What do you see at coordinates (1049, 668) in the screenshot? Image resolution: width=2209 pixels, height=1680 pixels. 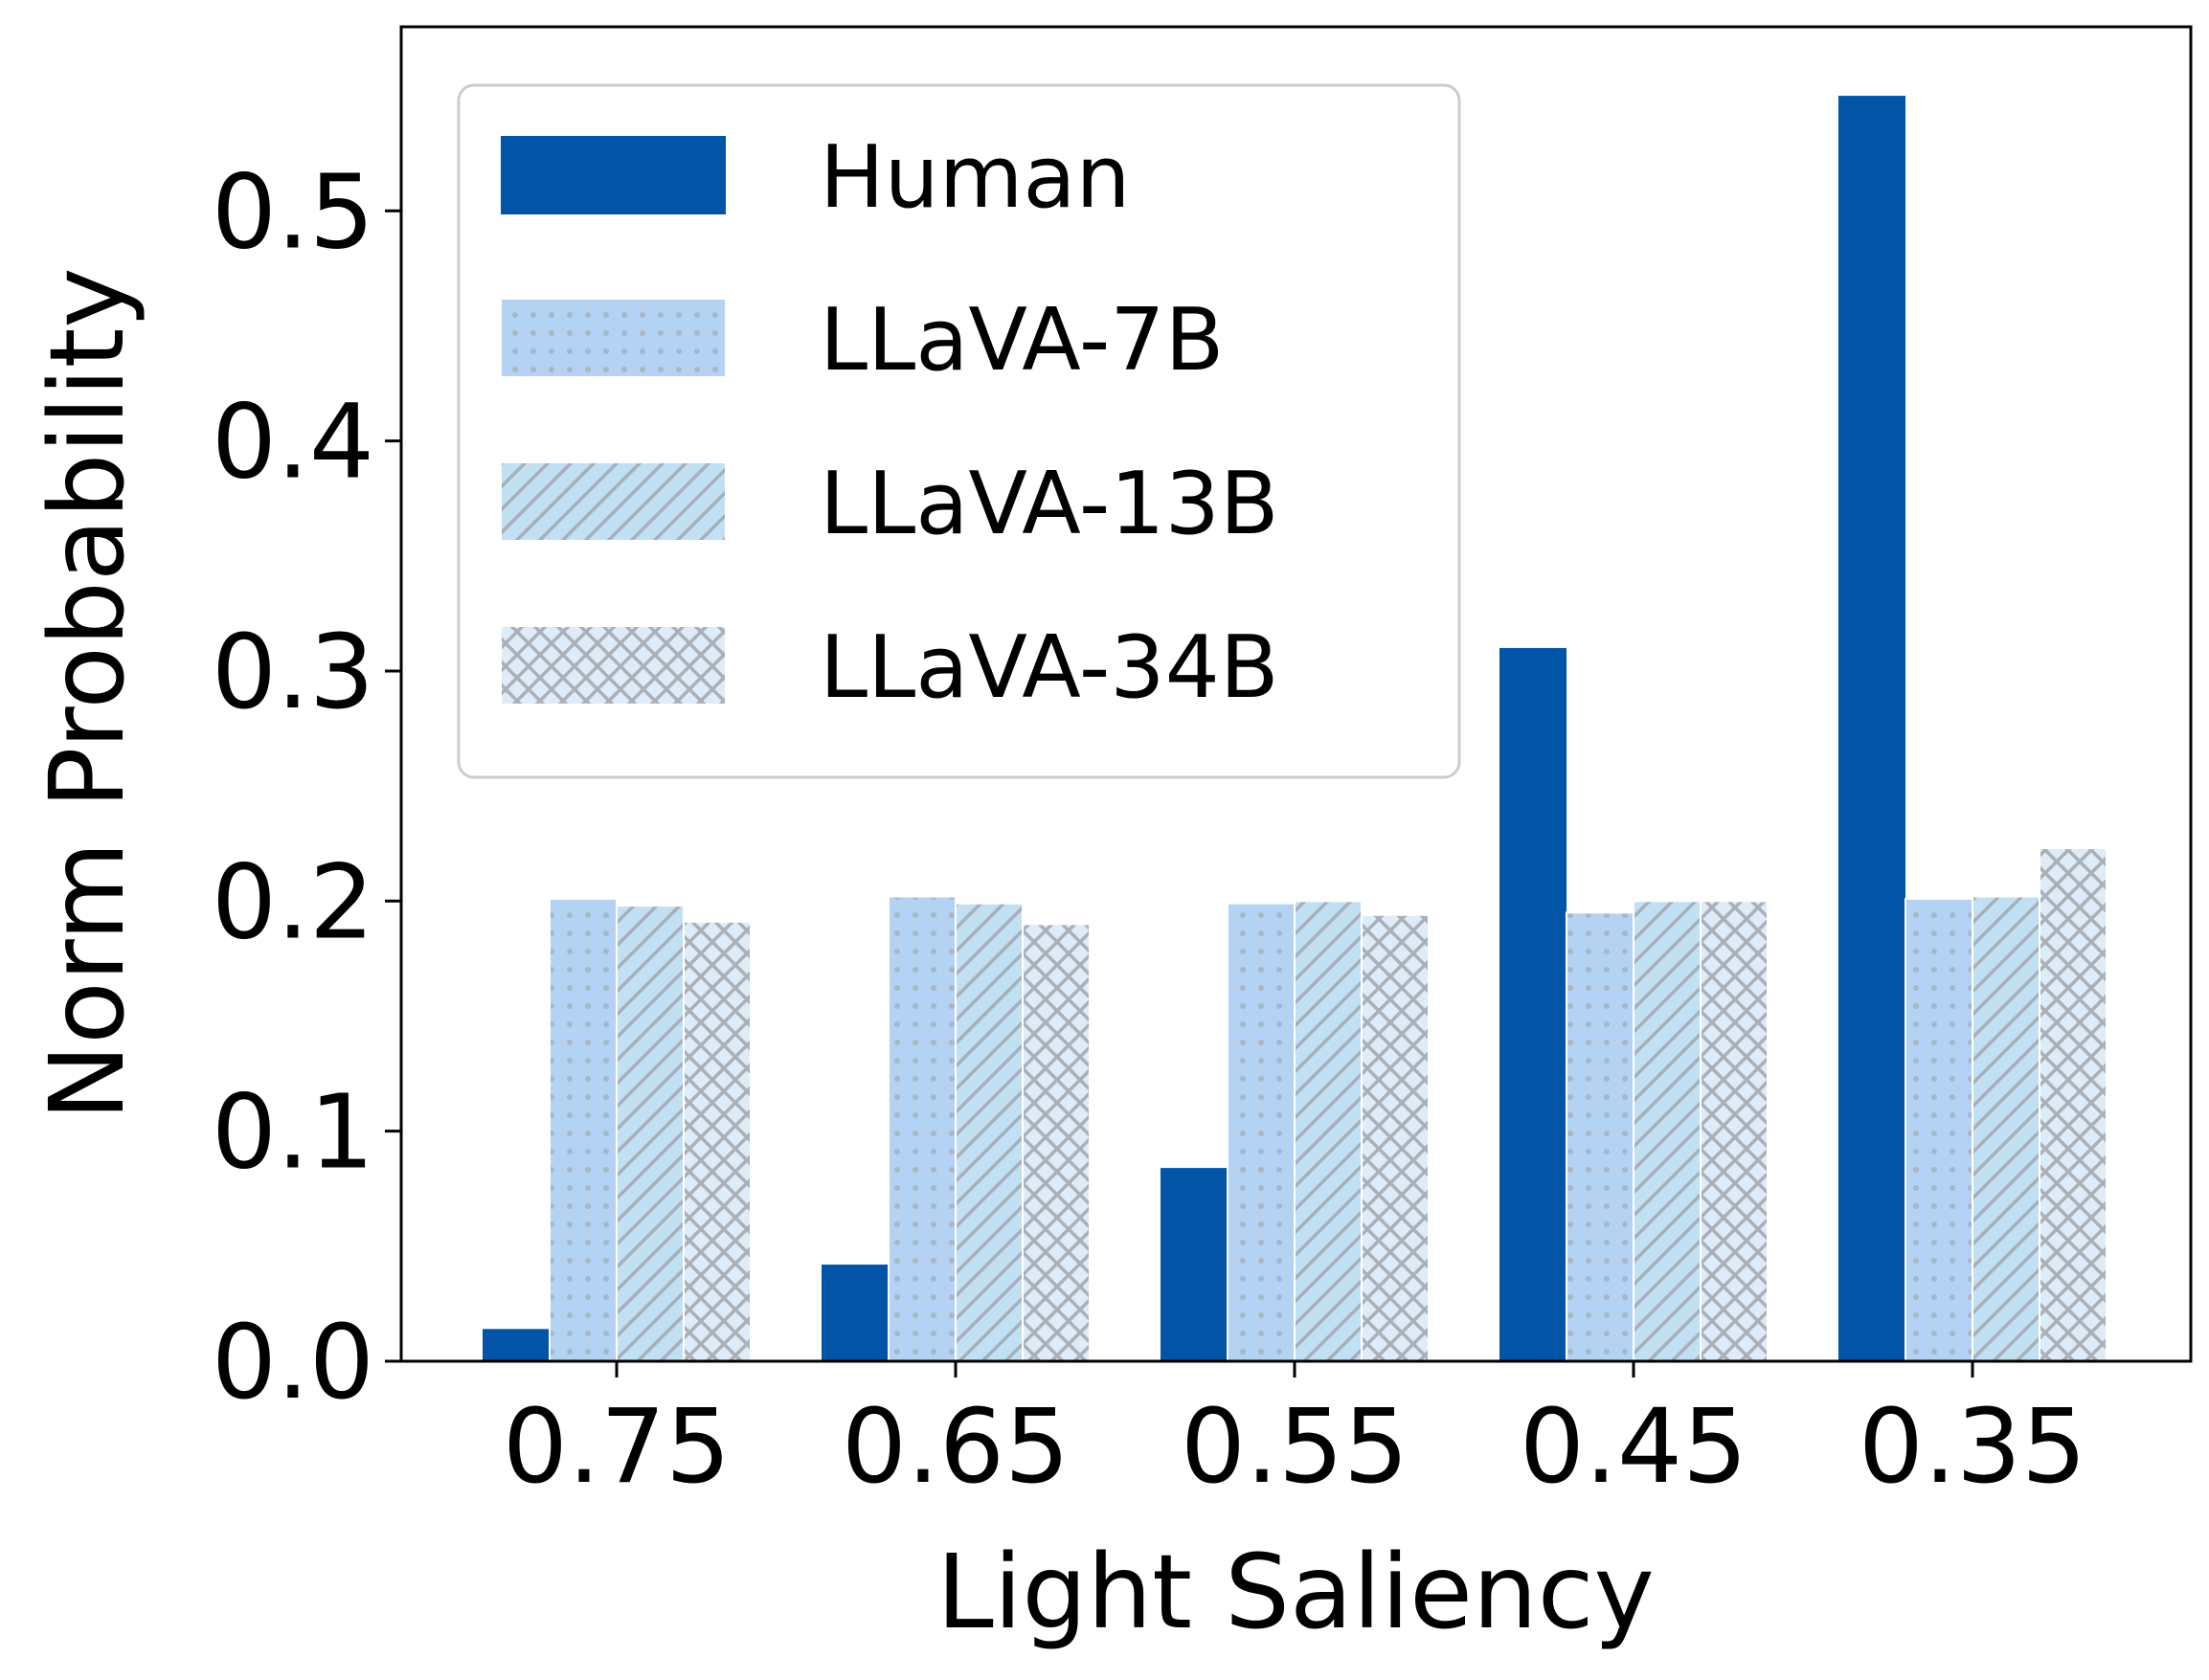 I see `legend-label: LLaVA-34B` at bounding box center [1049, 668].